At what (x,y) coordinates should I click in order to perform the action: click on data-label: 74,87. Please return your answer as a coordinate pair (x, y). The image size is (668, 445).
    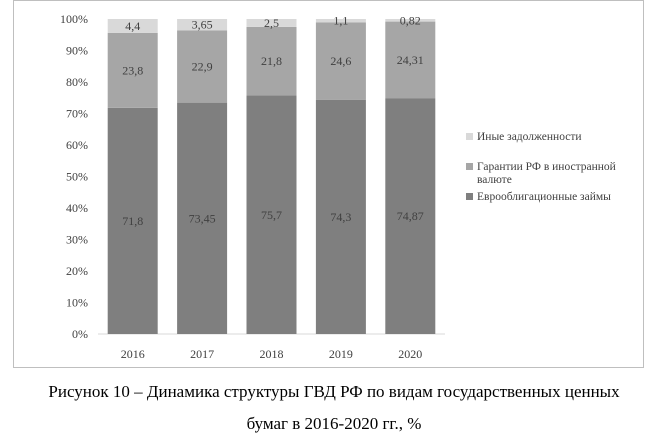
    Looking at the image, I should click on (410, 216).